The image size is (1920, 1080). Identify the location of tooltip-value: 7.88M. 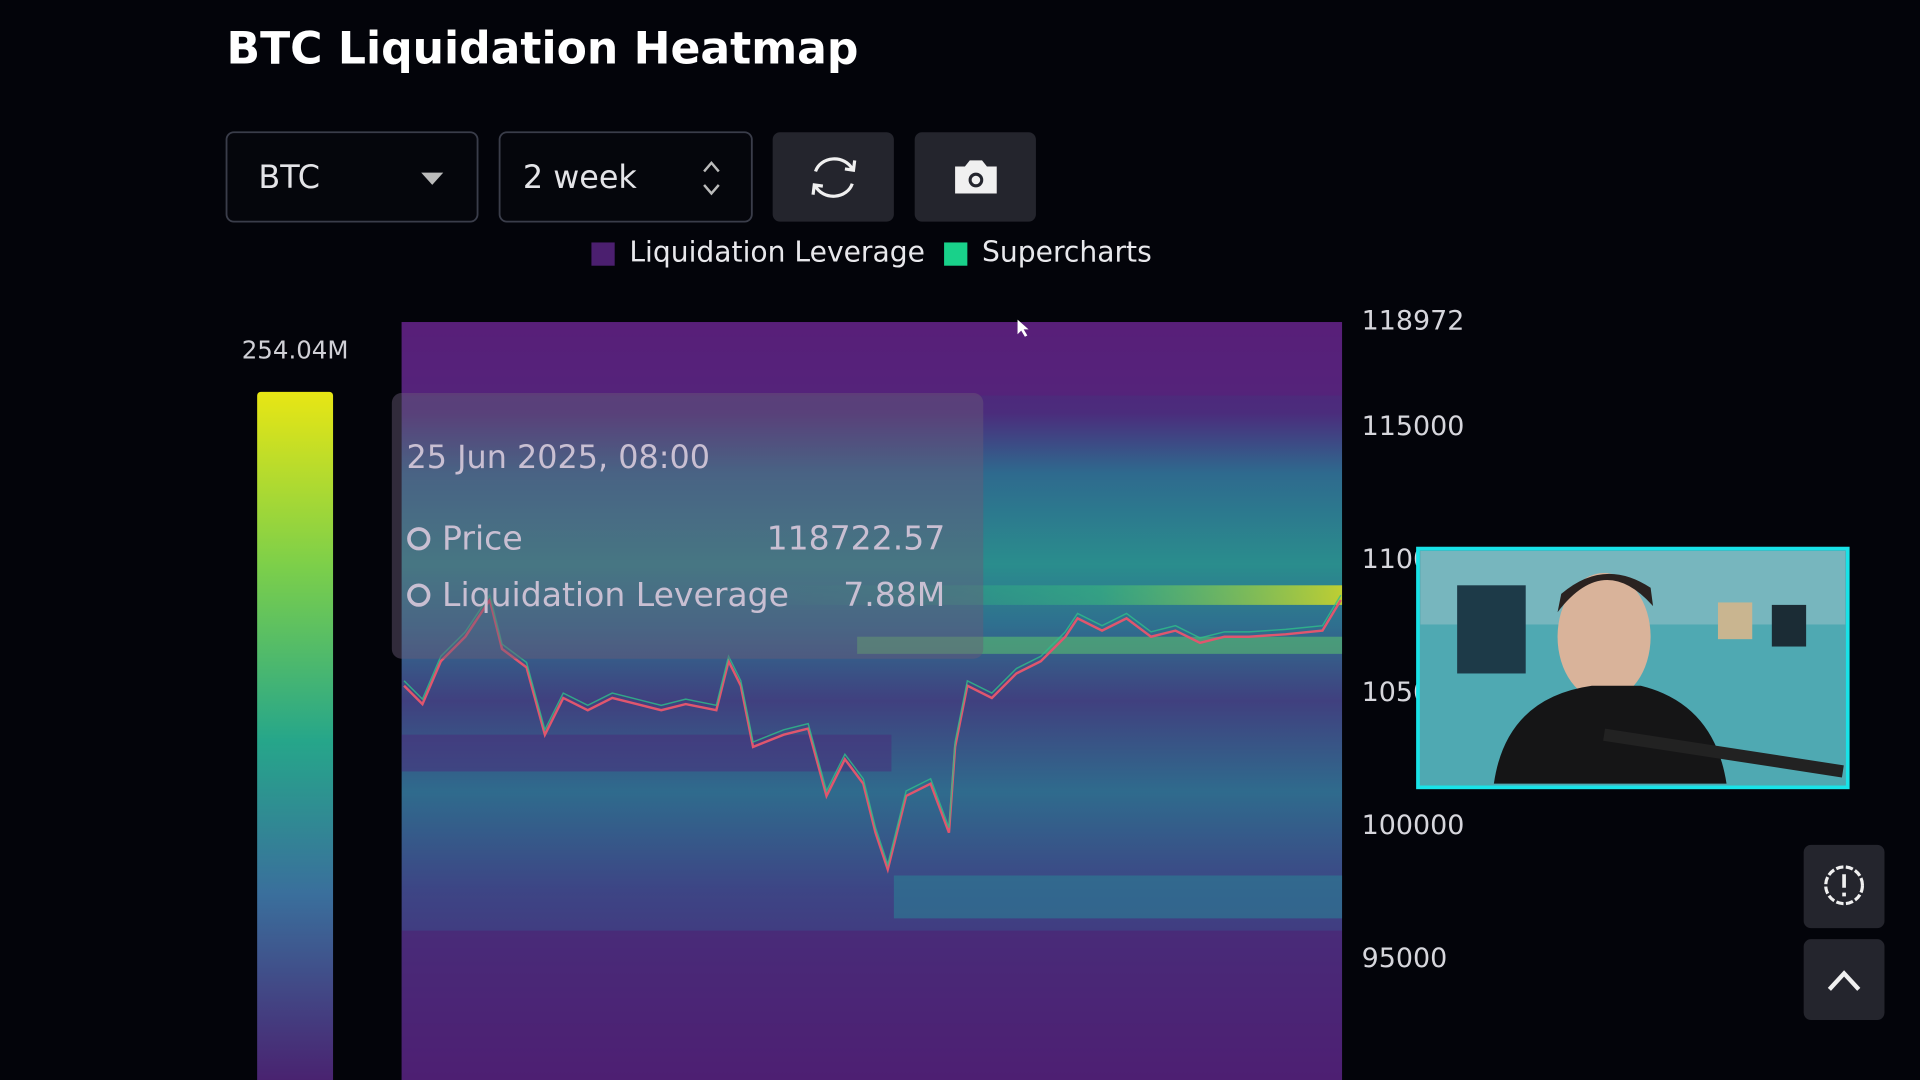
(894, 594).